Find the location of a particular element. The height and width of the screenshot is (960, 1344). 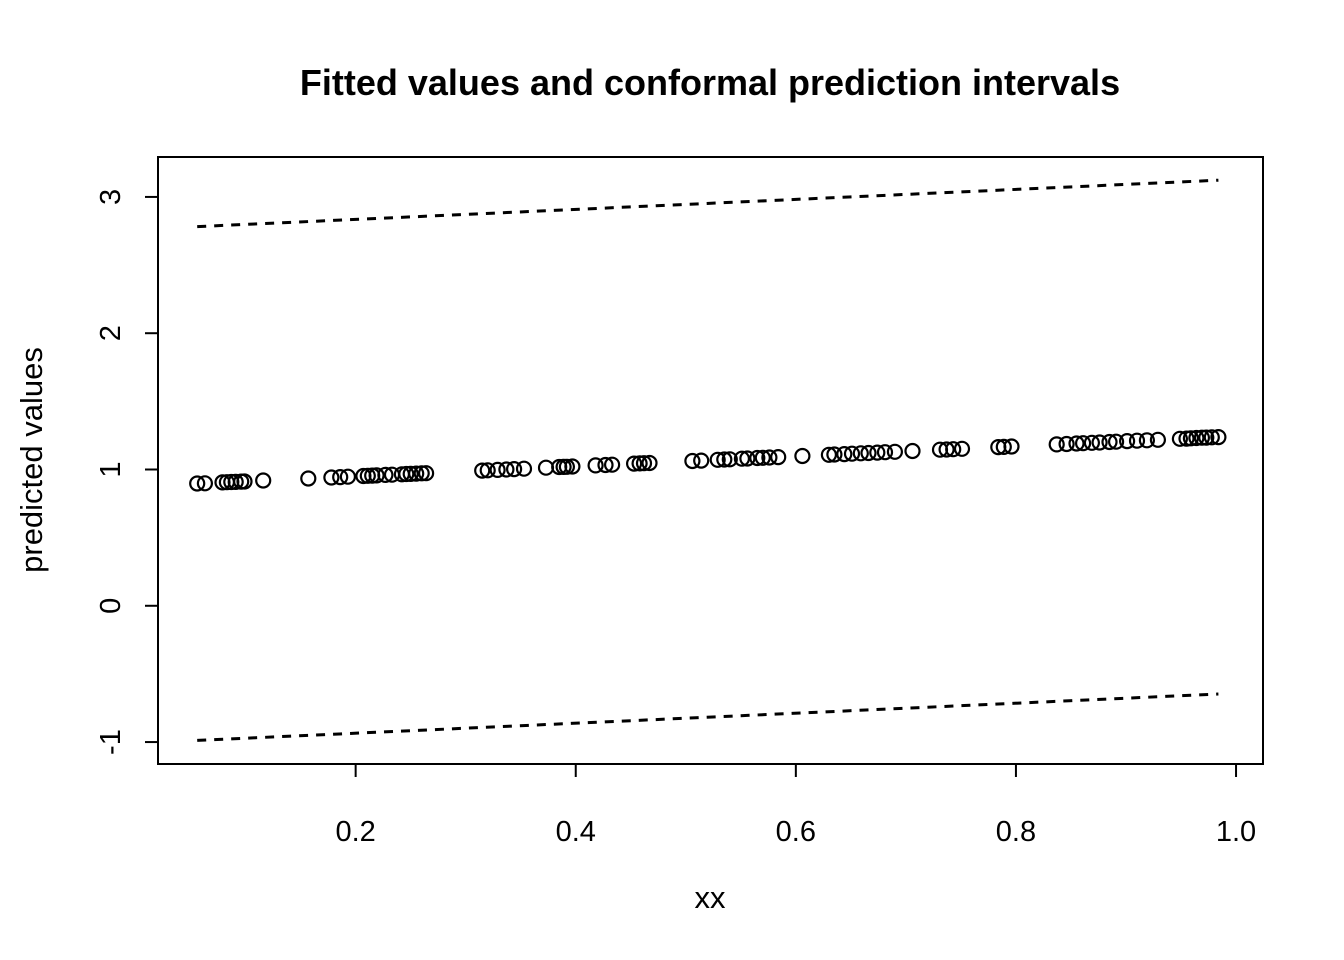

x-tick-label: 0.8 is located at coordinates (1016, 832).